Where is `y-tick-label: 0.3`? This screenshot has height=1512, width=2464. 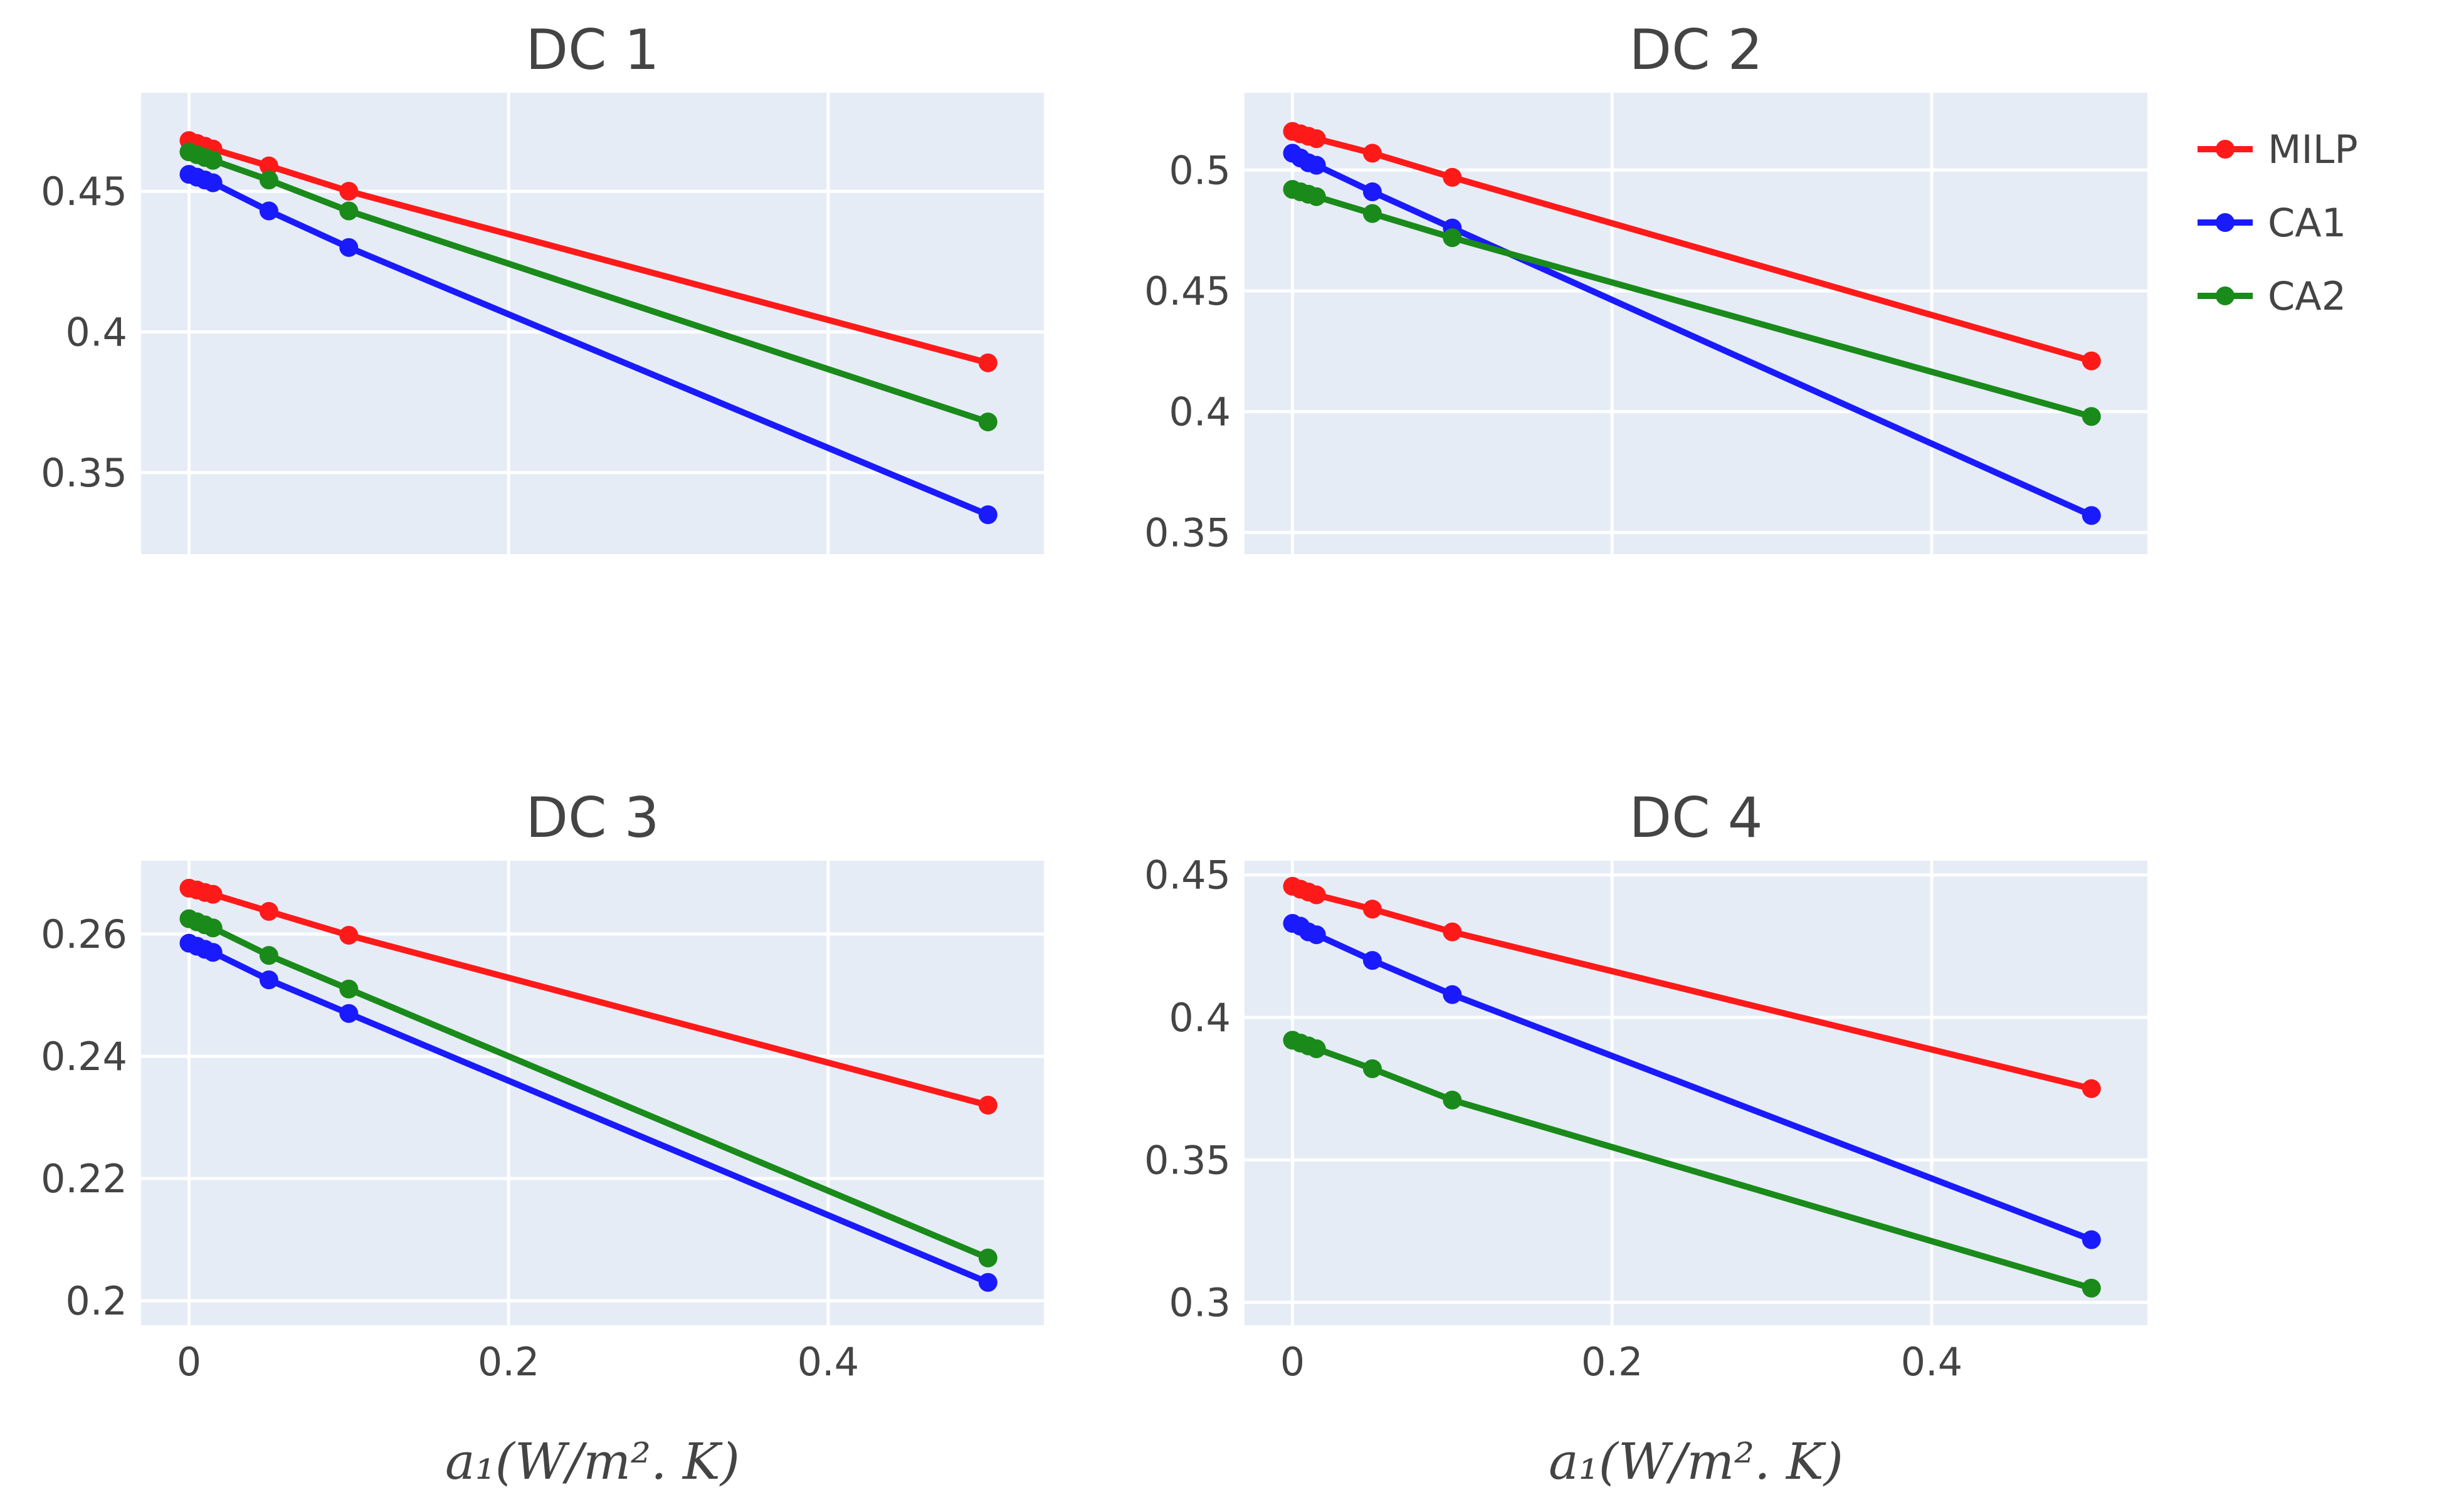
y-tick-label: 0.3 is located at coordinates (1200, 1303).